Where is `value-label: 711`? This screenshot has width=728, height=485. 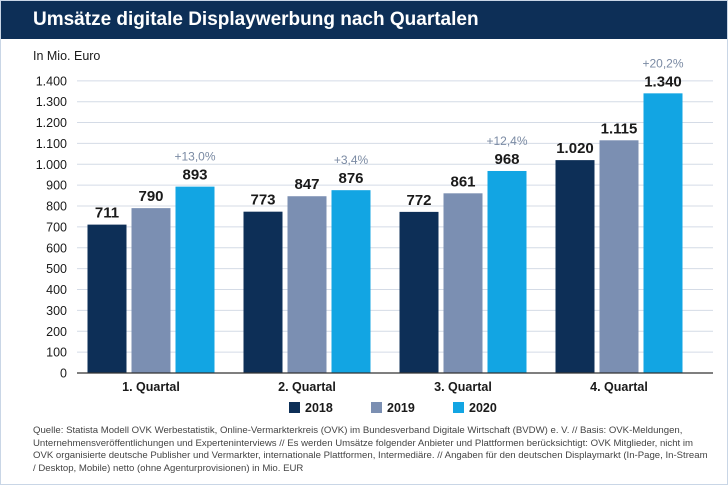
value-label: 711 is located at coordinates (107, 213).